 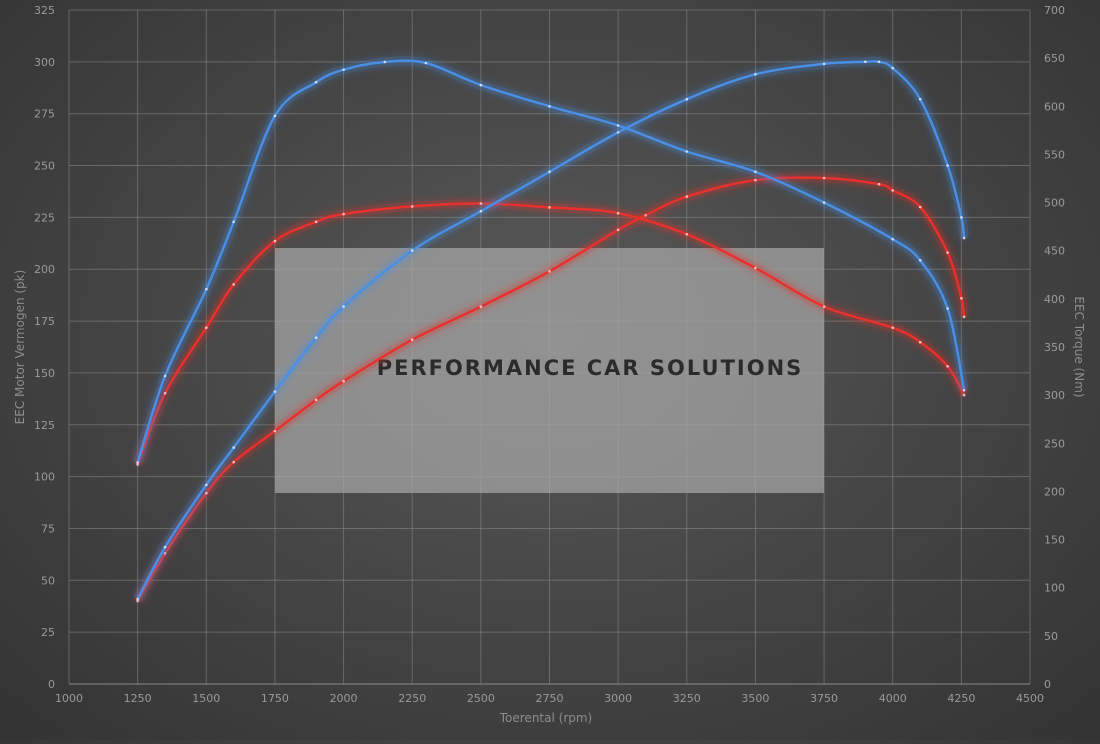 I want to click on x-tick-label: 3000, so click(x=618, y=698).